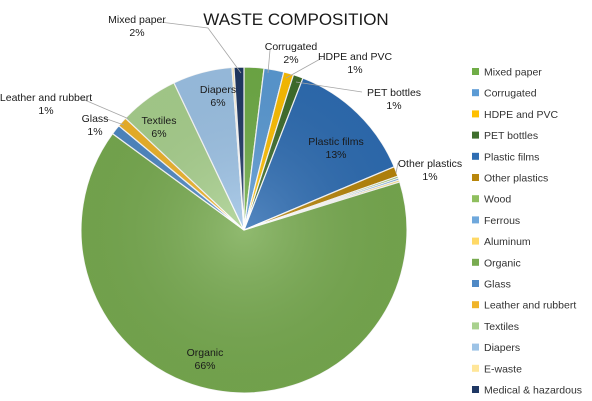 This screenshot has height=401, width=592. What do you see at coordinates (475, 283) in the screenshot?
I see `legend-swatch-glass` at bounding box center [475, 283].